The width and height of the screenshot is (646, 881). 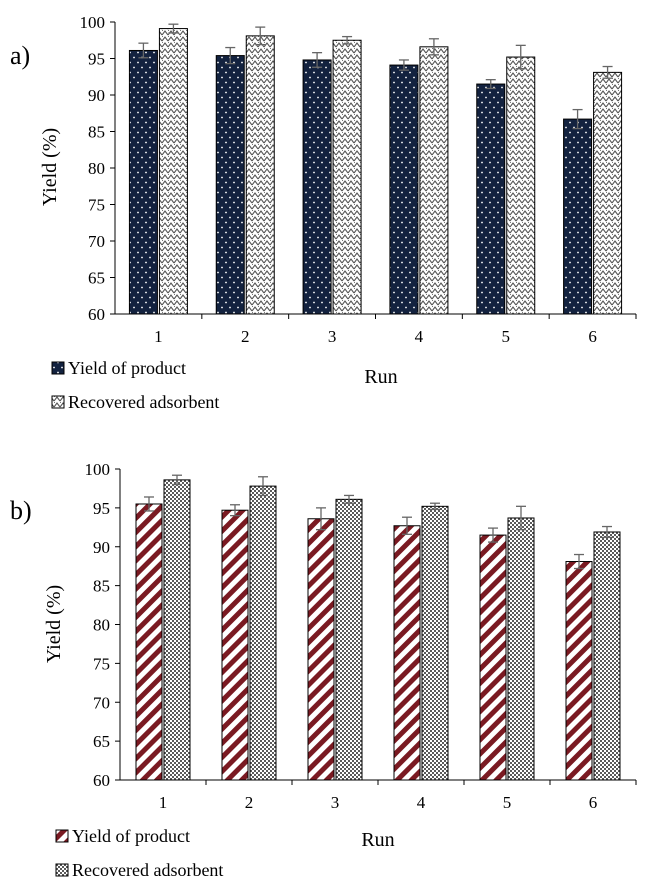 I want to click on panel-label: a), so click(x=20, y=55).